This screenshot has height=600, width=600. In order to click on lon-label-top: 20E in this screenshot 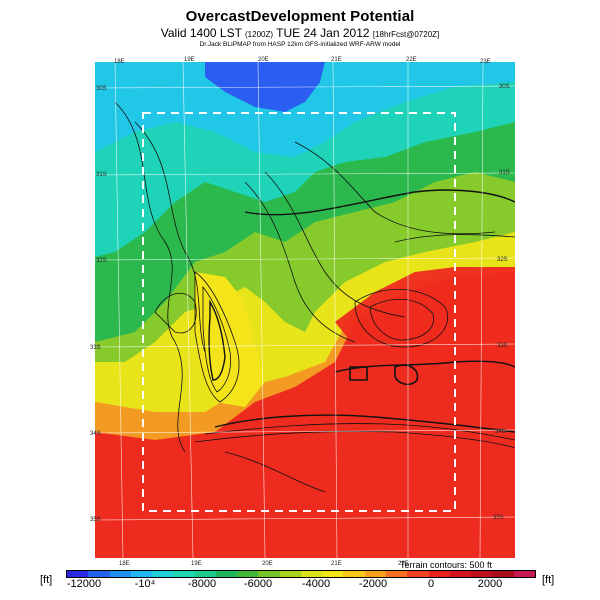, I will do `click(263, 60)`.